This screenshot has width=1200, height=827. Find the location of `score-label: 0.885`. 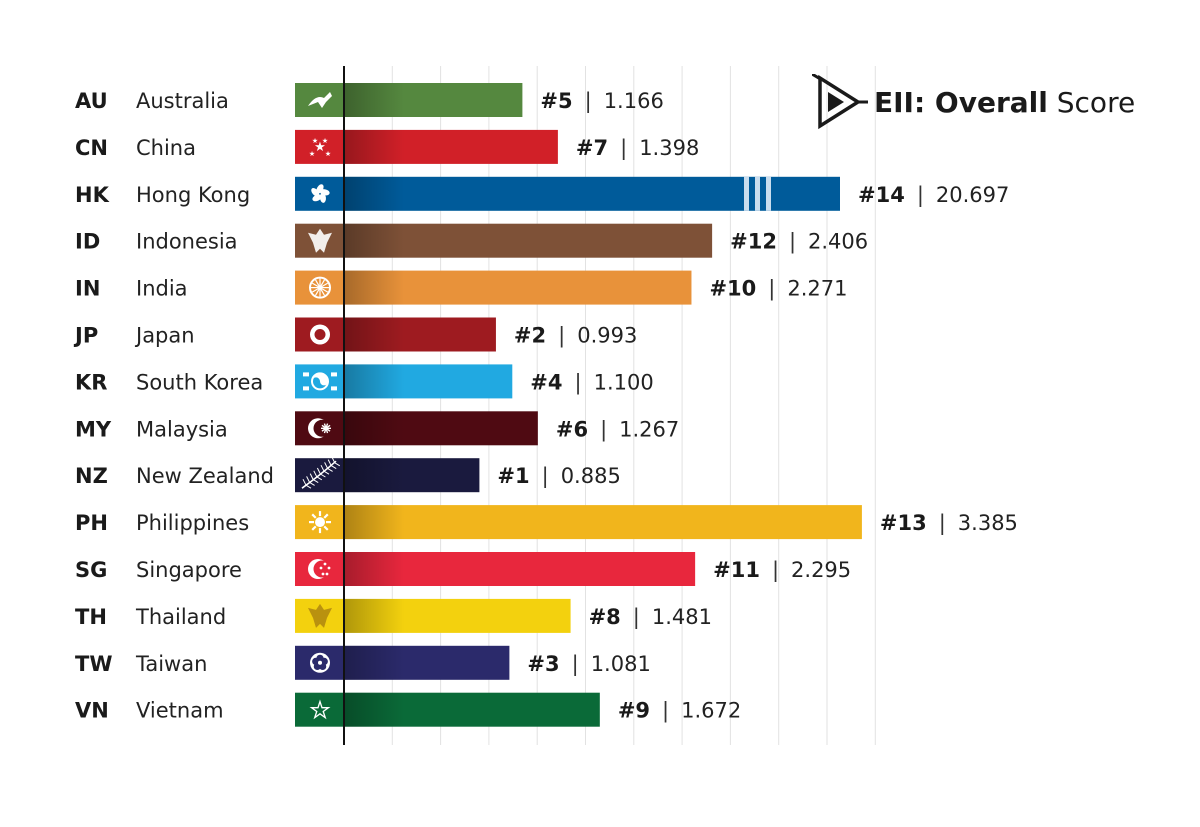

score-label: 0.885 is located at coordinates (591, 476).